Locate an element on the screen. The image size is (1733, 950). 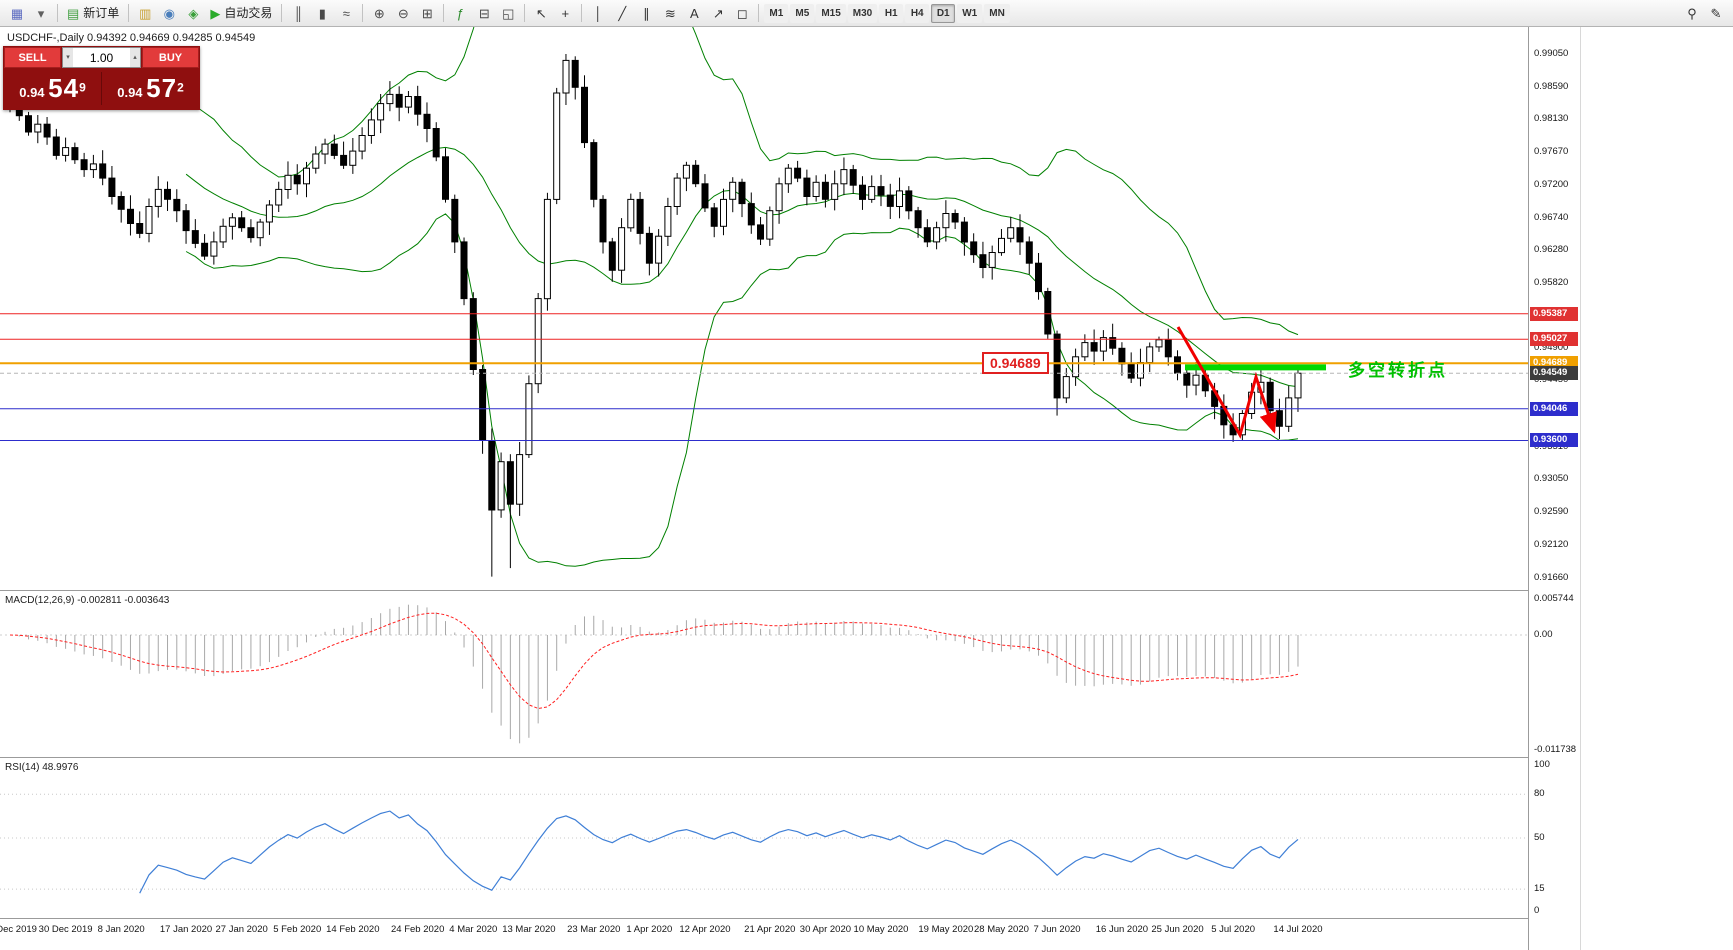
toolbar-right-icons: ⚲ ✎ is located at coordinates (1704, 13).